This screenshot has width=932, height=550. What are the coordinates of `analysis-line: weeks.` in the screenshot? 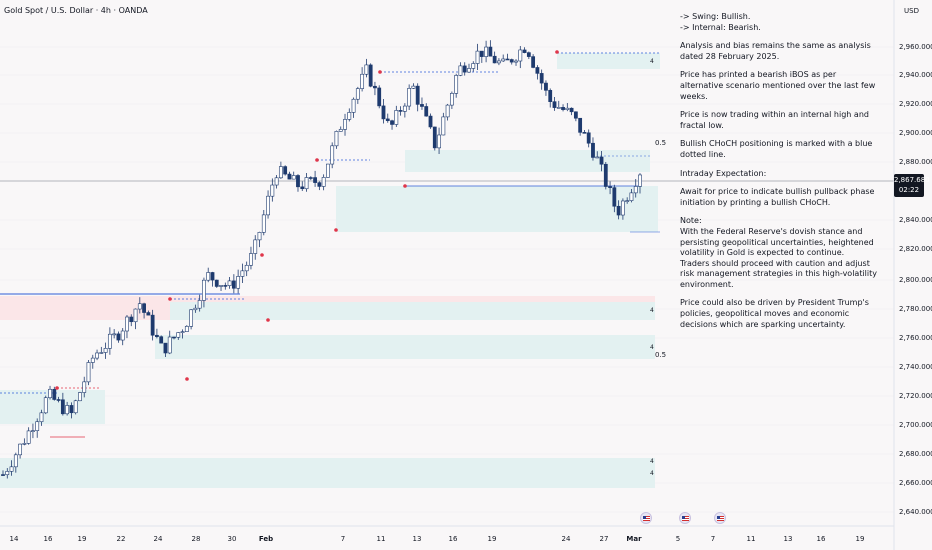 It's located at (694, 96).